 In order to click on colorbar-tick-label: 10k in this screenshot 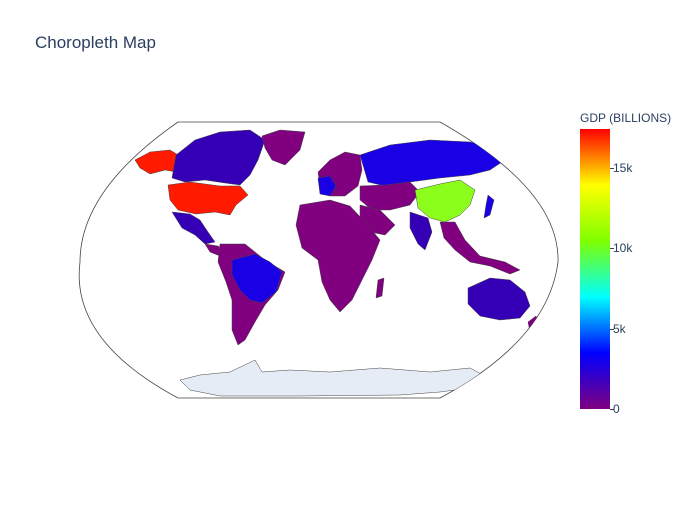, I will do `click(623, 248)`.